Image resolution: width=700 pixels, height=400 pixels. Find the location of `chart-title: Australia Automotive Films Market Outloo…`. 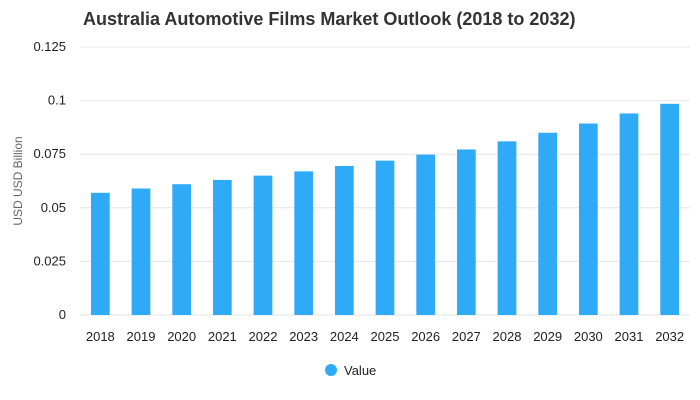

chart-title: Australia Automotive Films Market Outloo… is located at coordinates (329, 19).